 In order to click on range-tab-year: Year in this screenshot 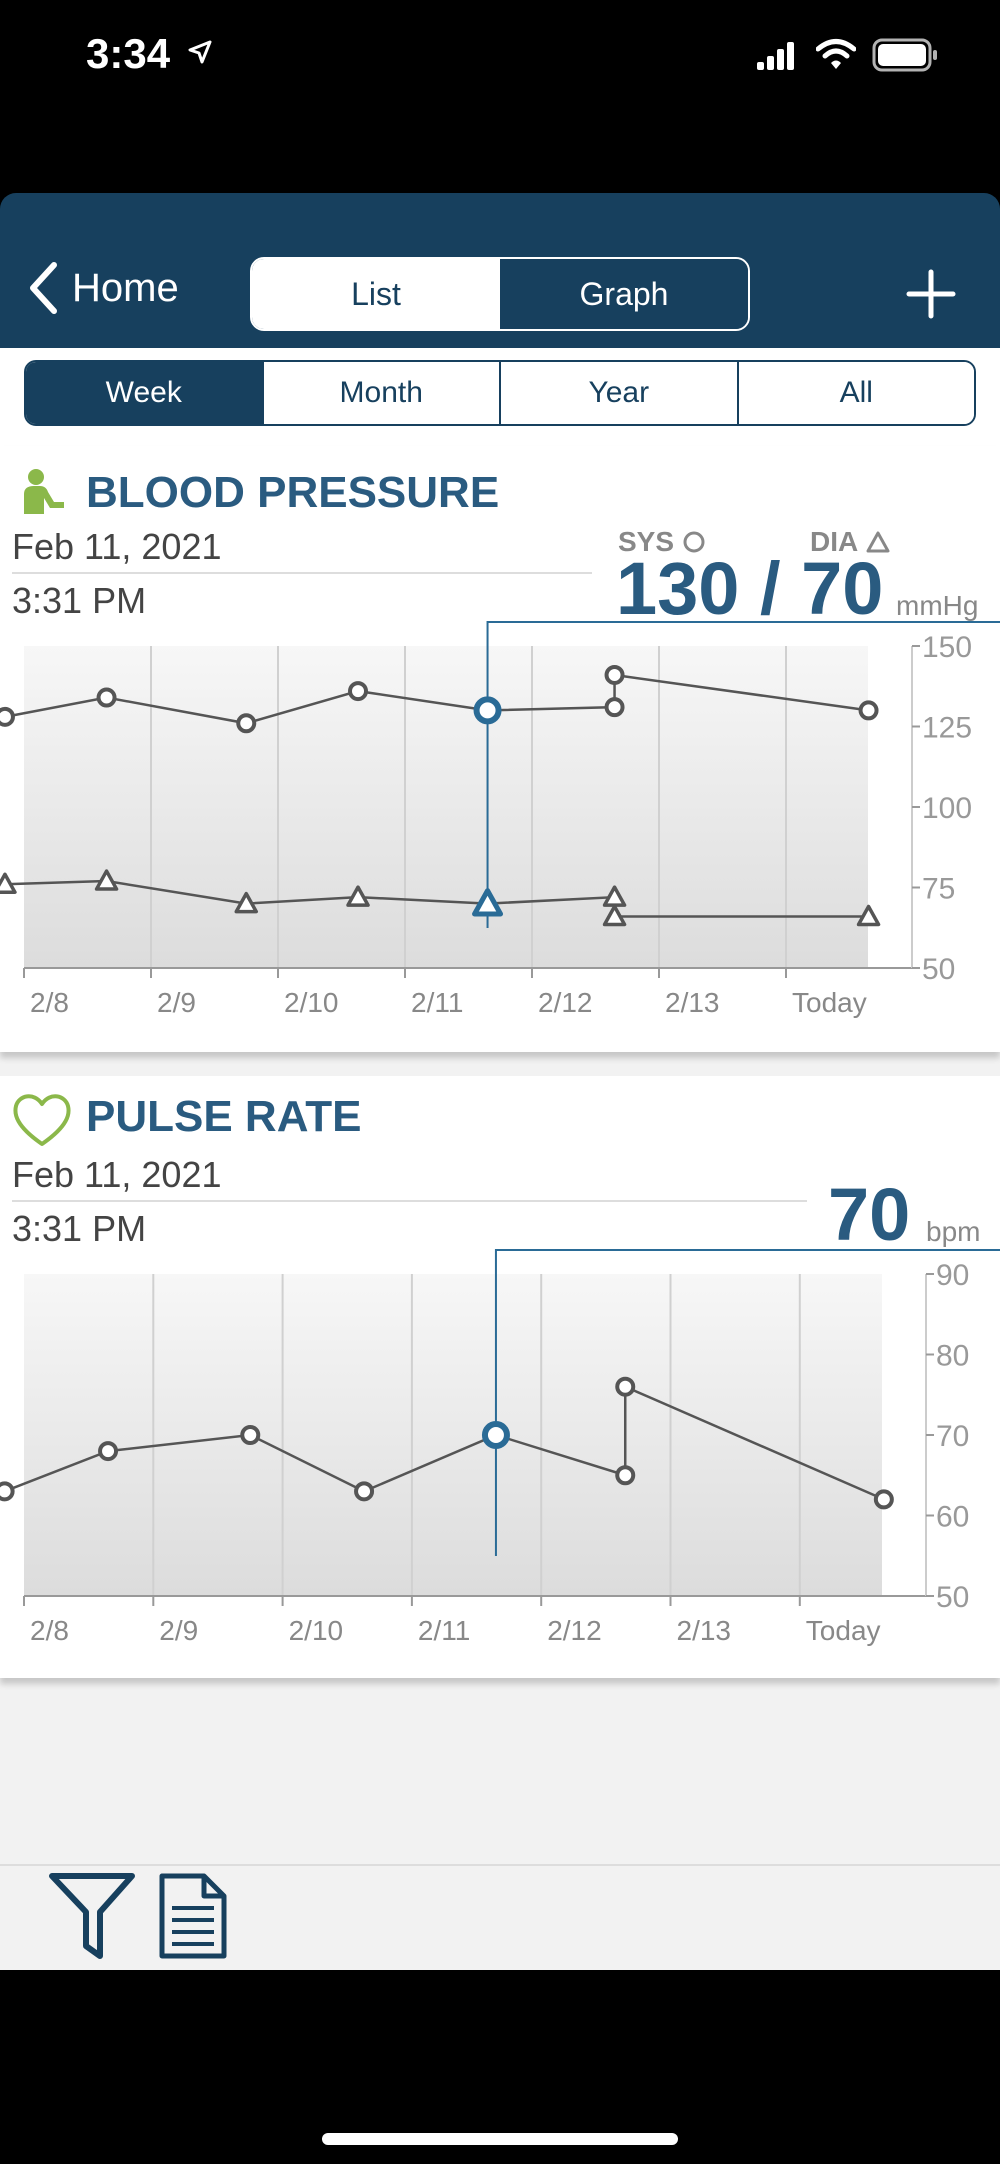, I will do `click(618, 393)`.